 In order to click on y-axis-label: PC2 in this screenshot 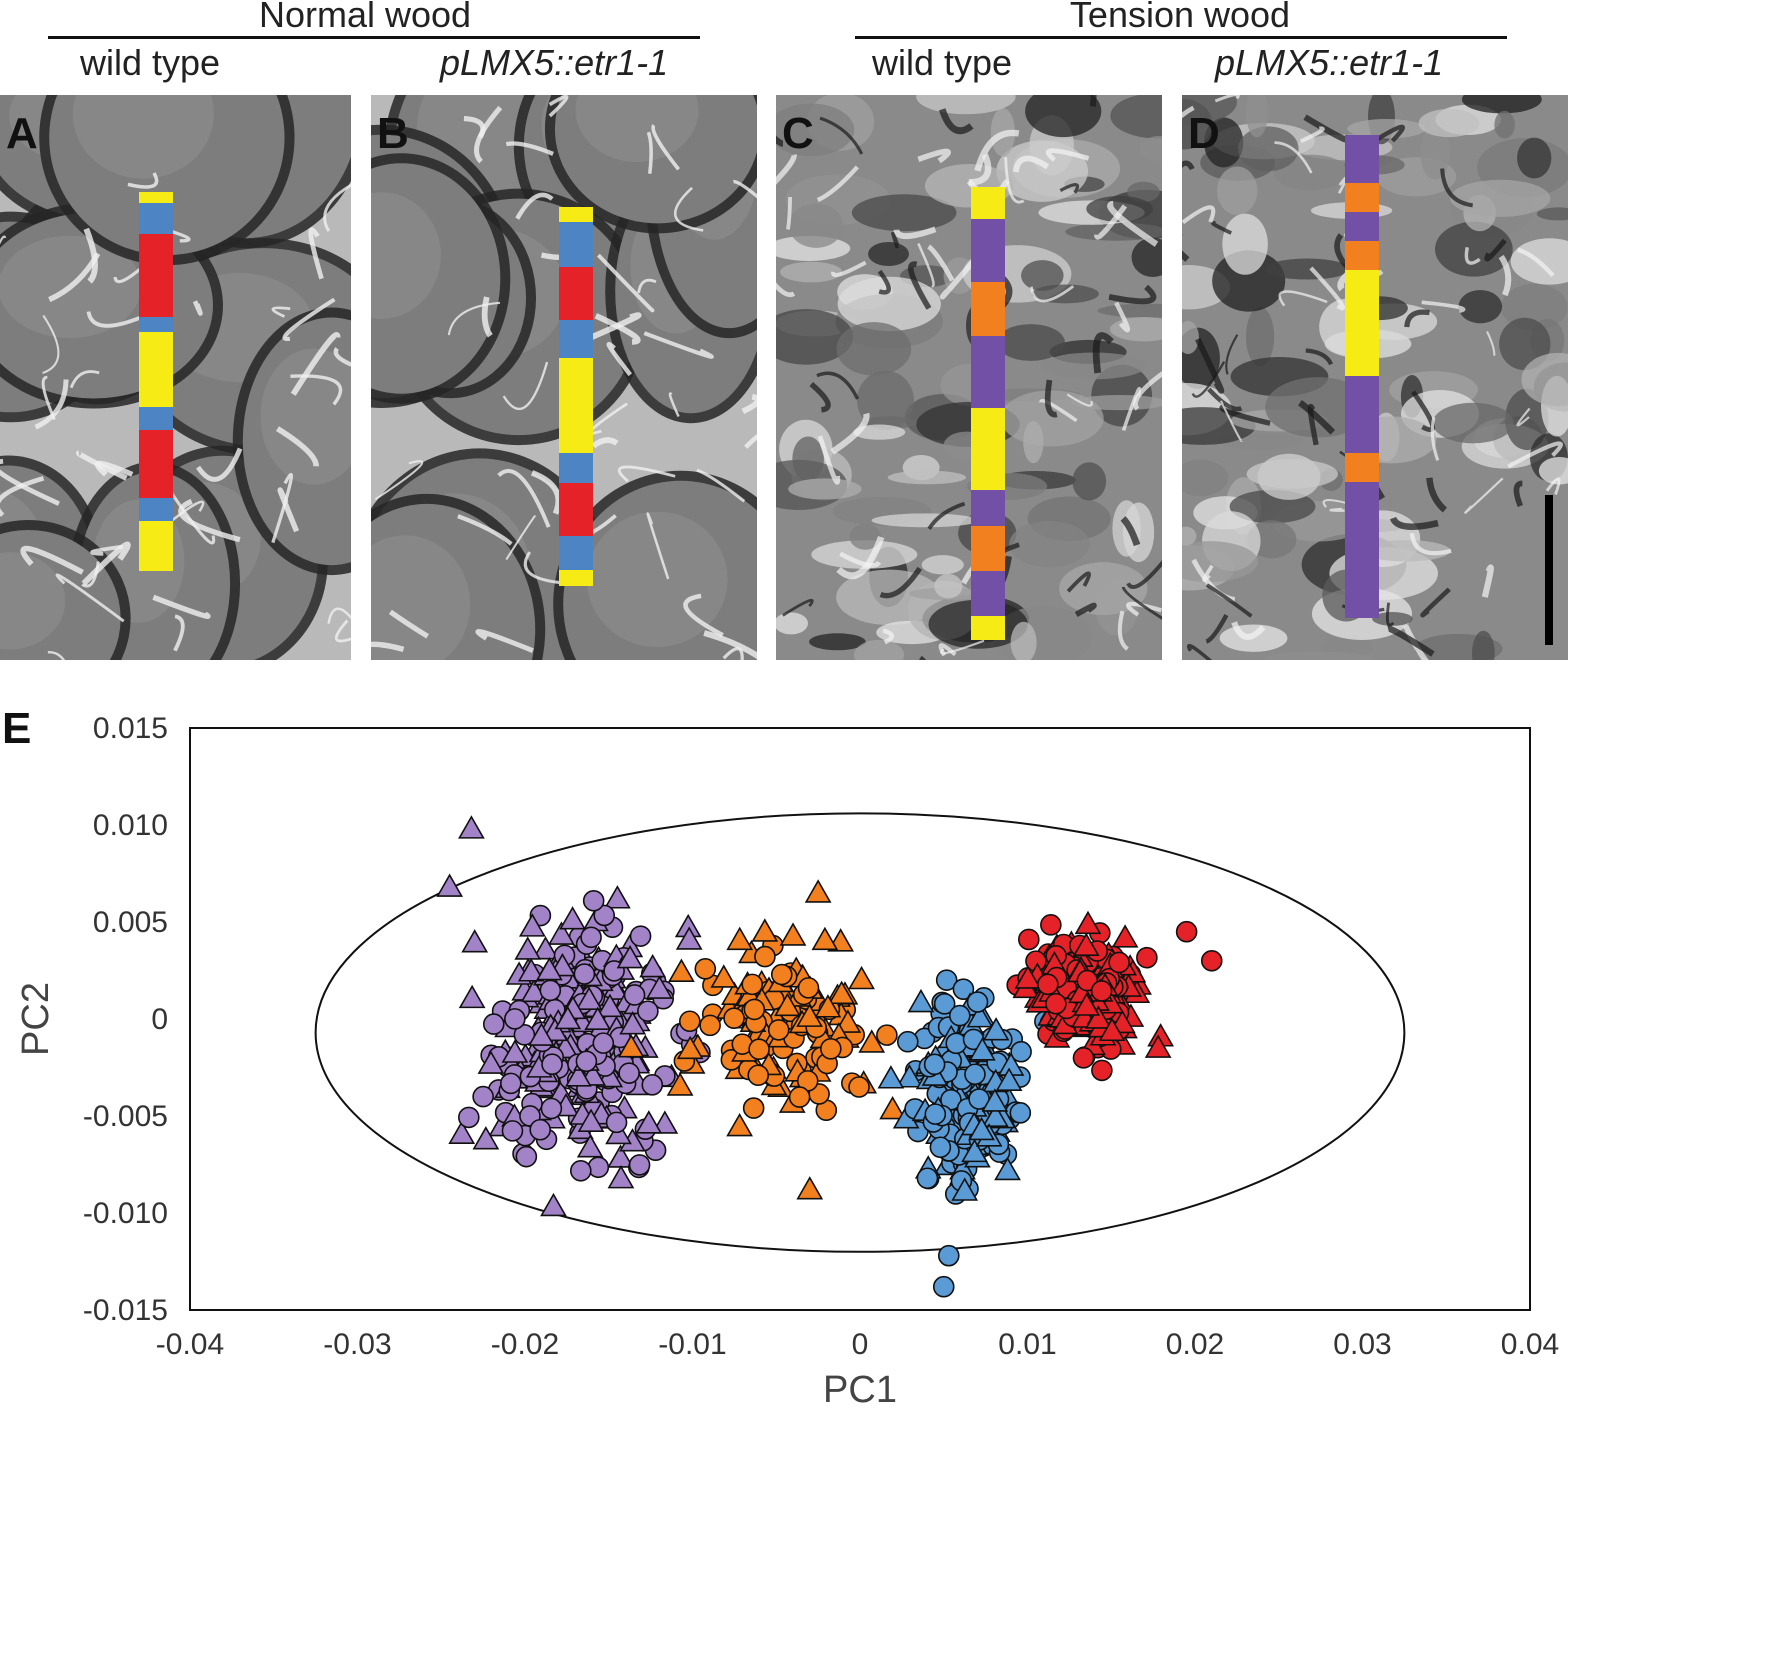, I will do `click(36, 1019)`.